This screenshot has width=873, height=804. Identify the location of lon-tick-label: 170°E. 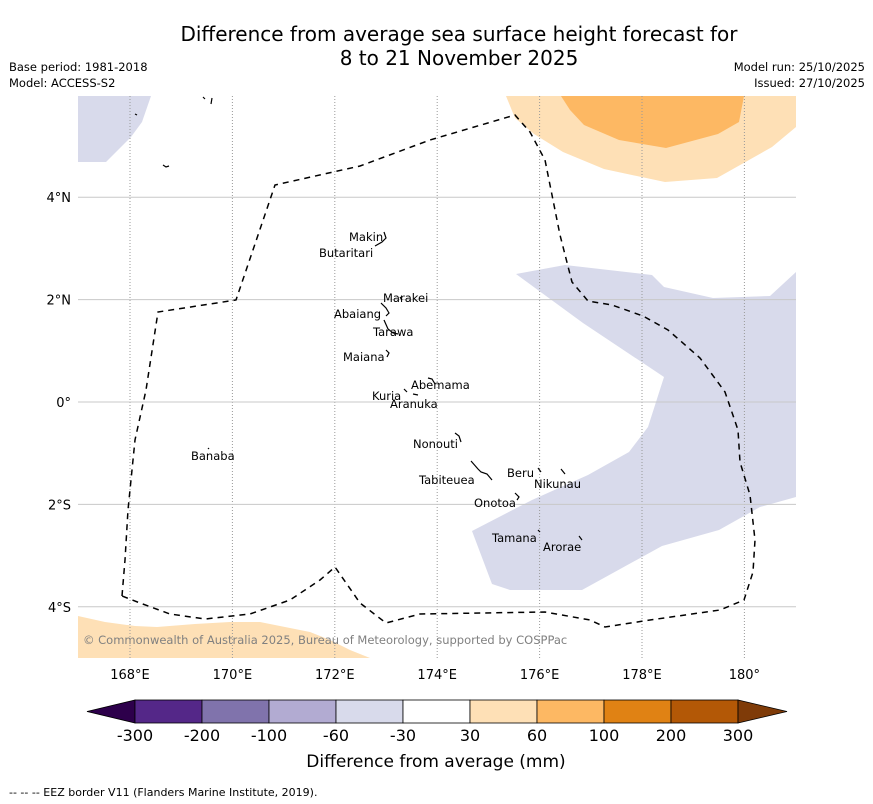
(233, 675).